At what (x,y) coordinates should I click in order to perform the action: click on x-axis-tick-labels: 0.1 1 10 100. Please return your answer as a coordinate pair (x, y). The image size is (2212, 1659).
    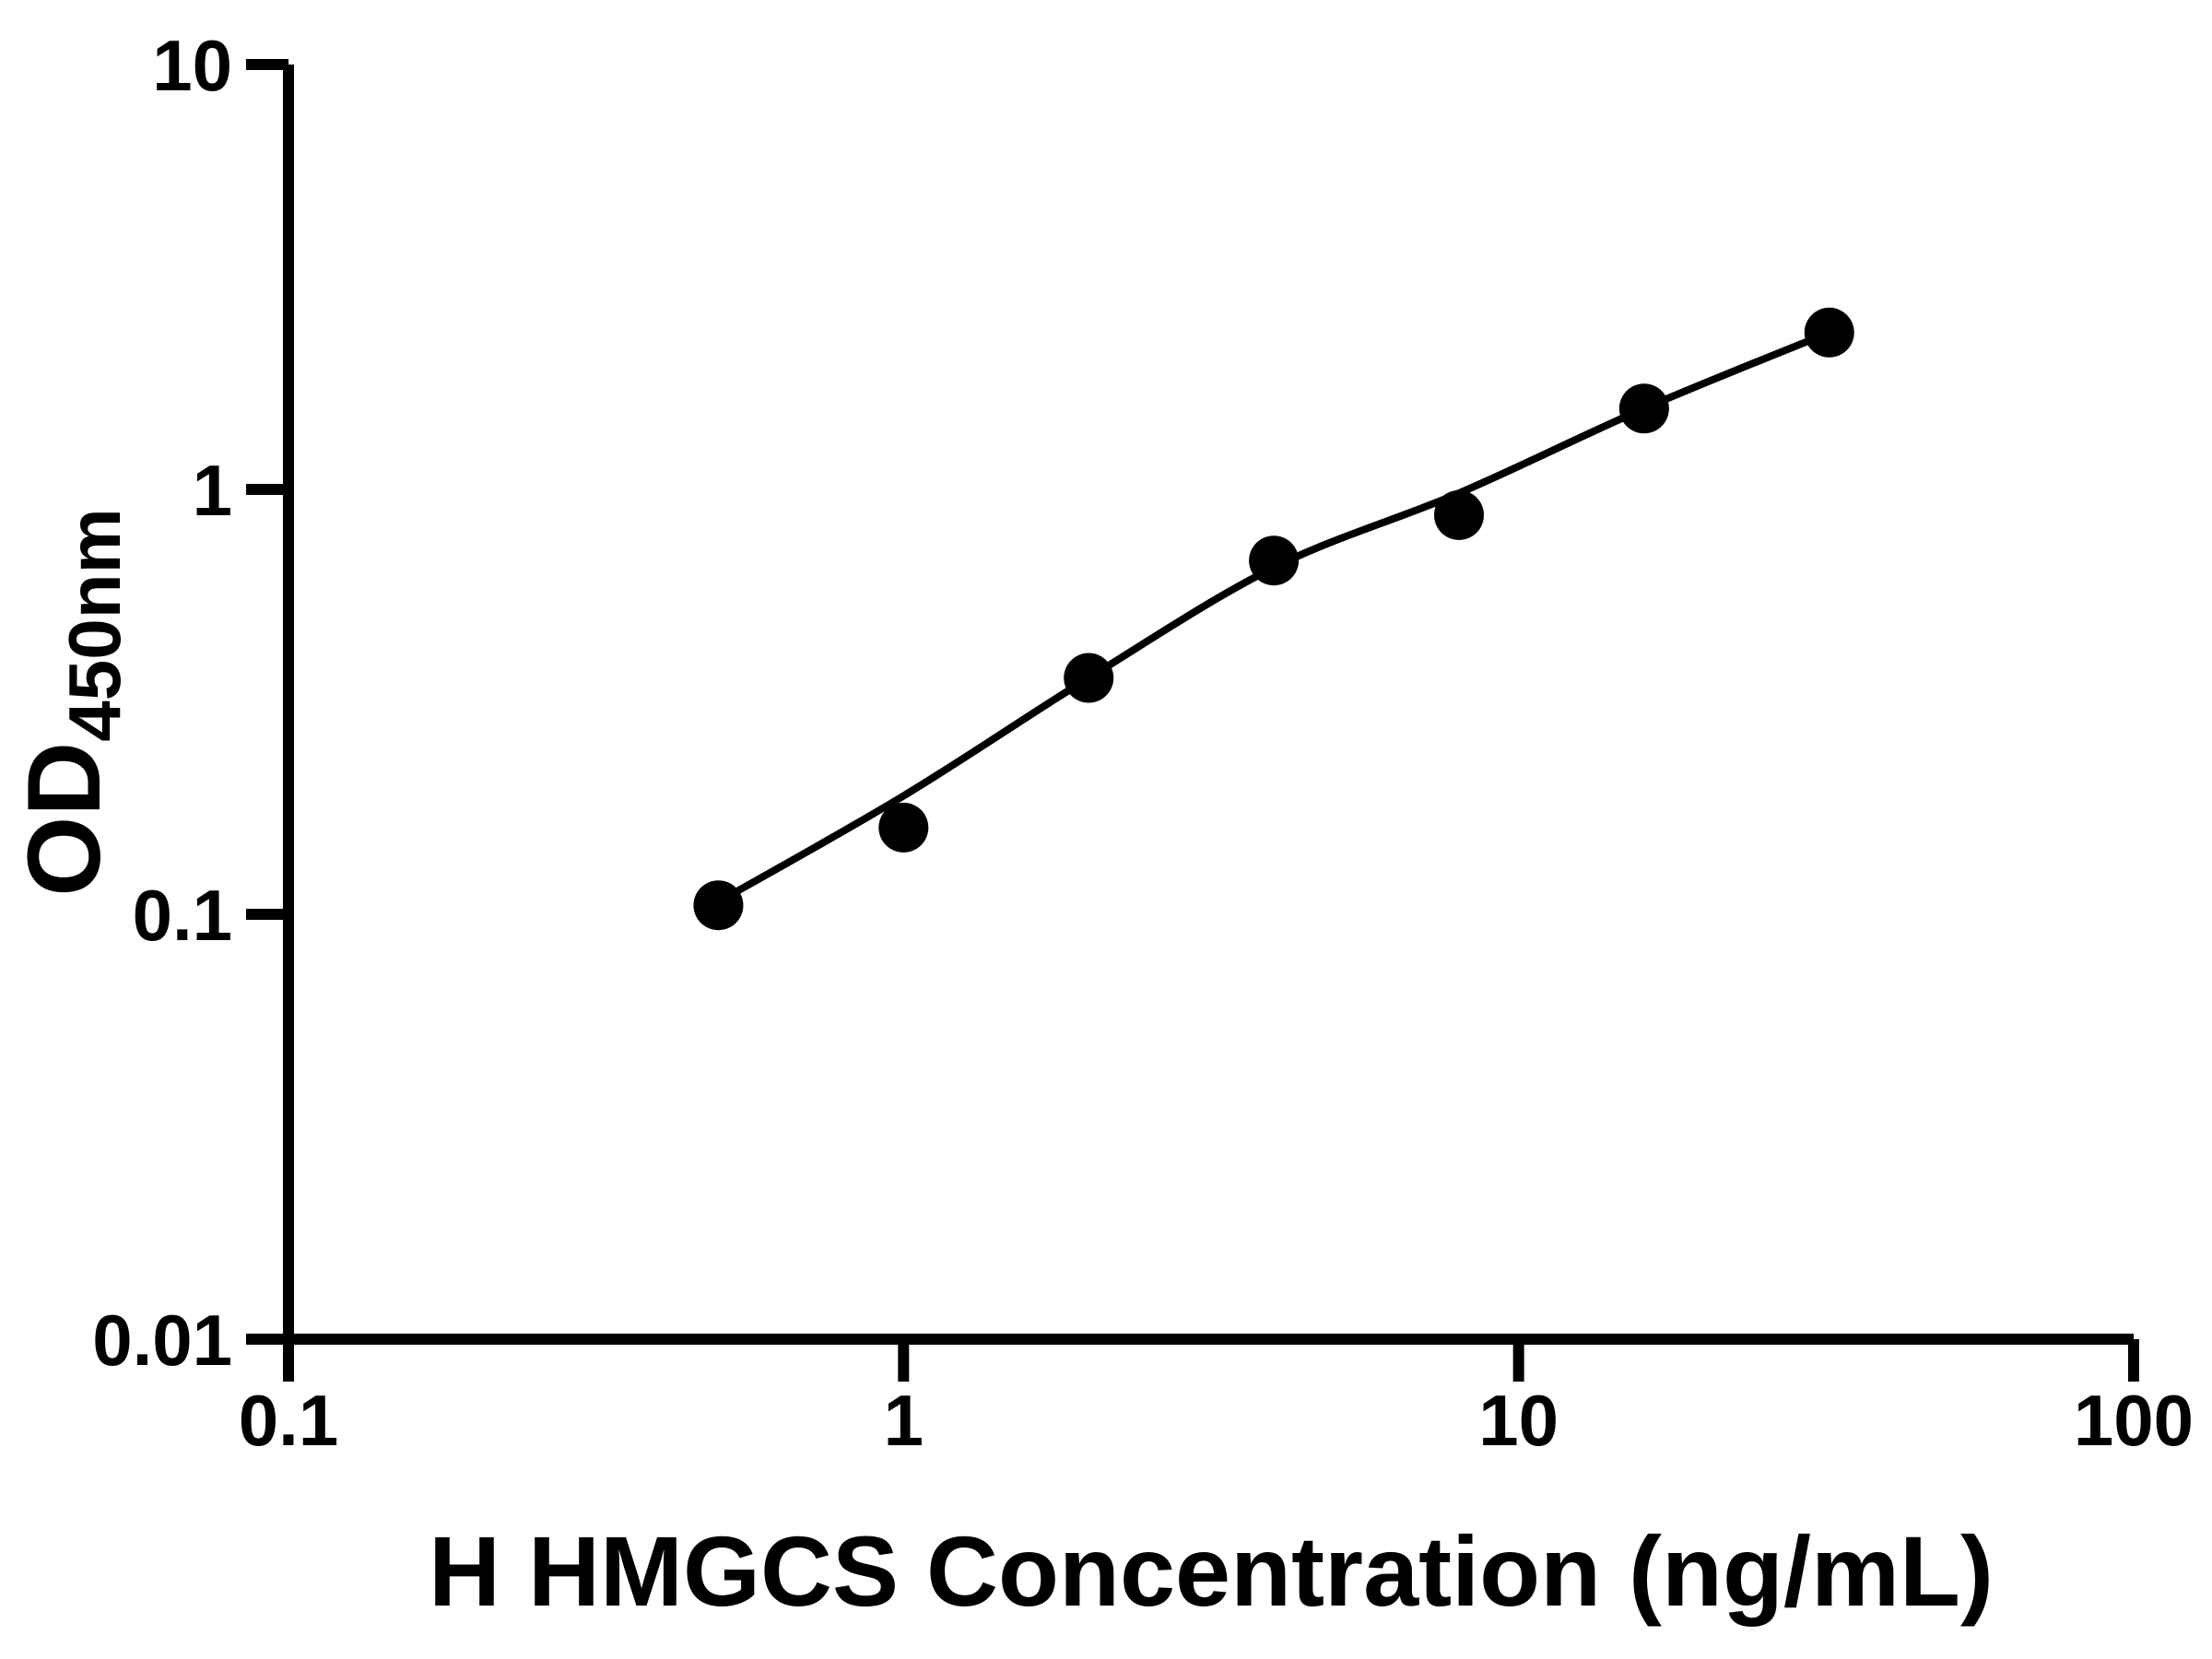
    Looking at the image, I should click on (1216, 1420).